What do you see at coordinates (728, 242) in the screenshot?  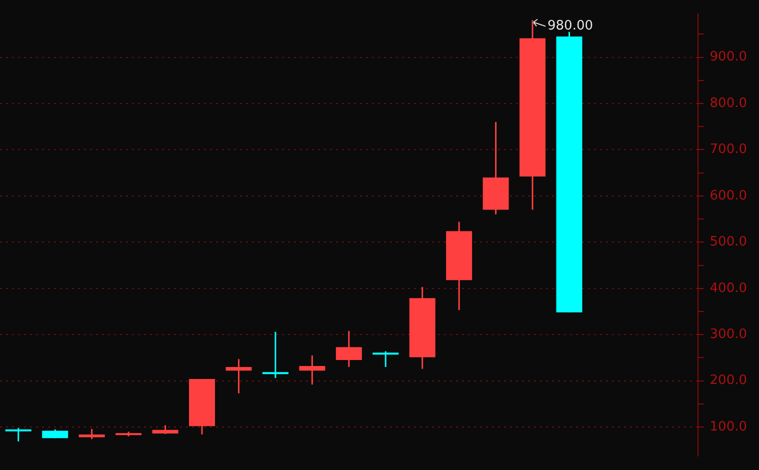 I see `y-tick-label: 500.0` at bounding box center [728, 242].